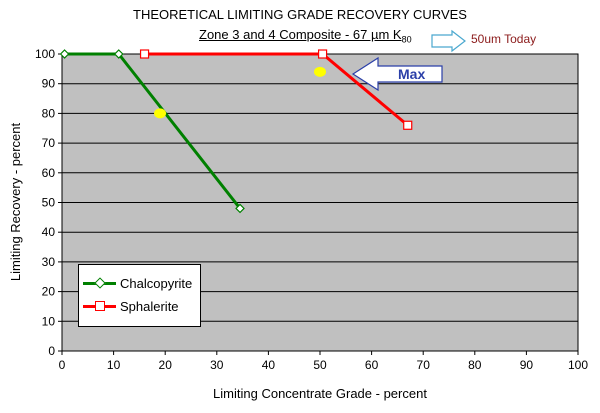 Image resolution: width=600 pixels, height=413 pixels. What do you see at coordinates (49, 143) in the screenshot?
I see `y-tick-label: 70` at bounding box center [49, 143].